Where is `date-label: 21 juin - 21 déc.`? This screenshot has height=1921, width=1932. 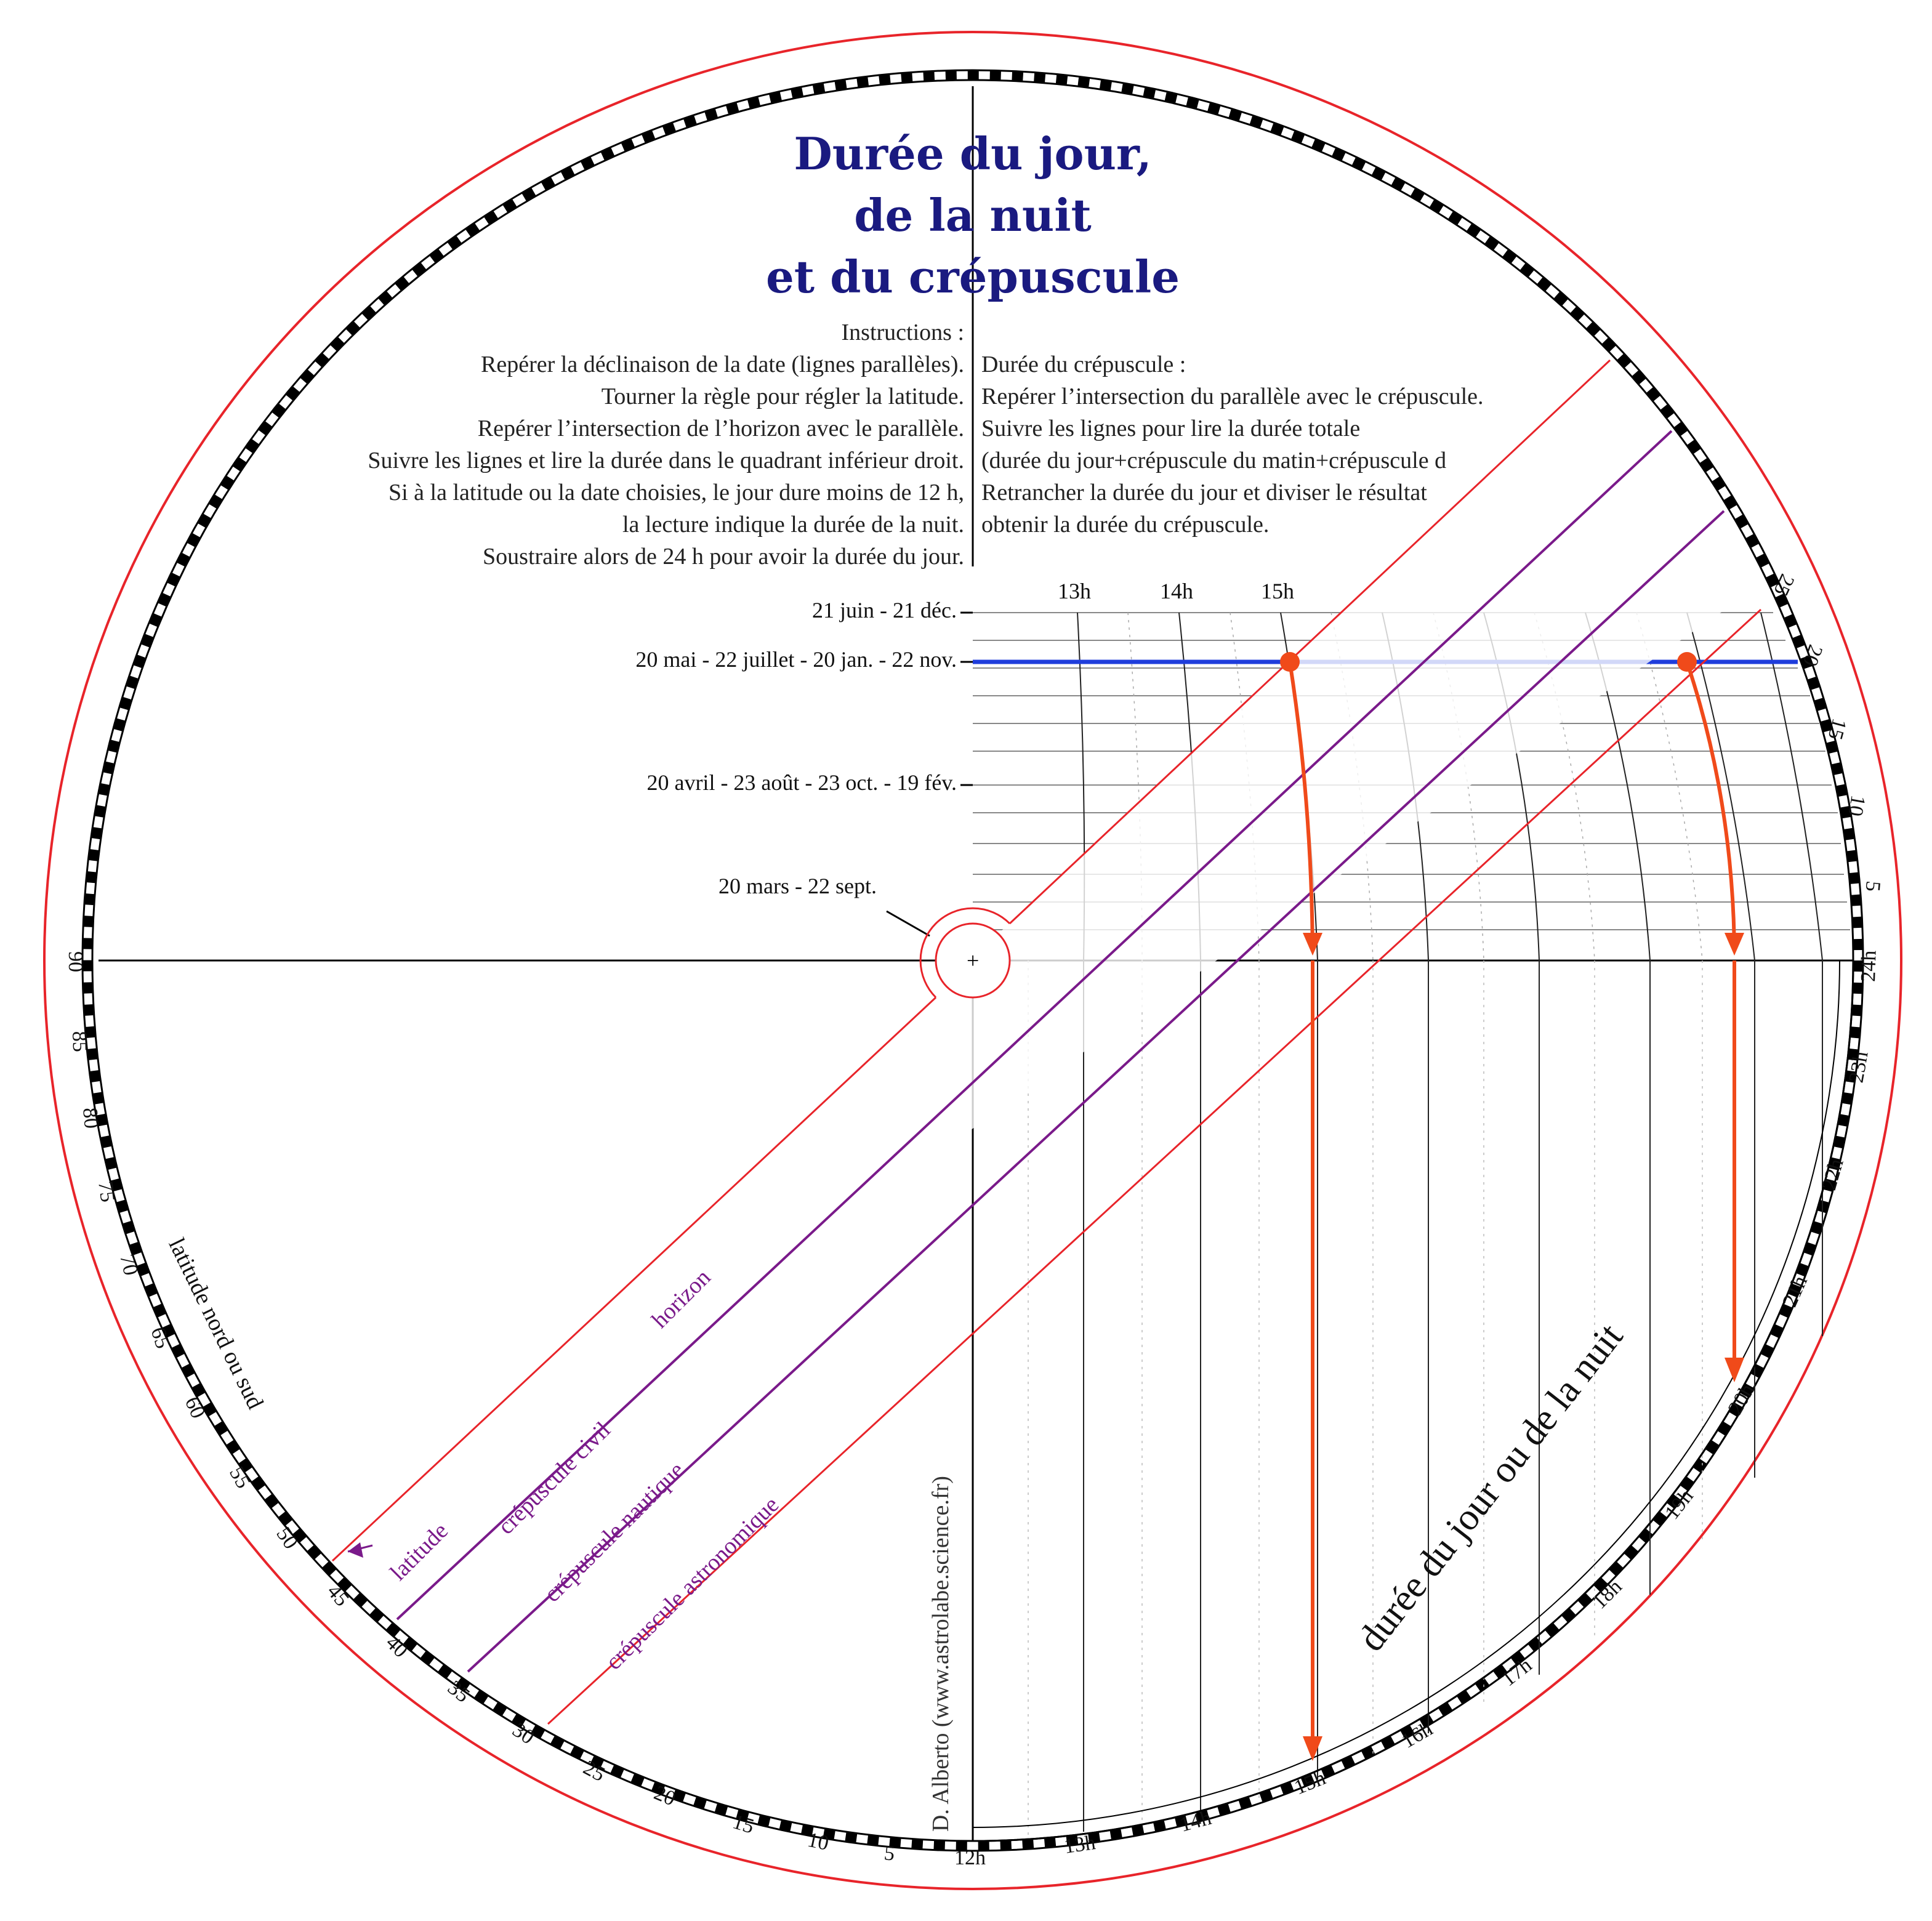
date-label: 21 juin - 21 déc. is located at coordinates (884, 610).